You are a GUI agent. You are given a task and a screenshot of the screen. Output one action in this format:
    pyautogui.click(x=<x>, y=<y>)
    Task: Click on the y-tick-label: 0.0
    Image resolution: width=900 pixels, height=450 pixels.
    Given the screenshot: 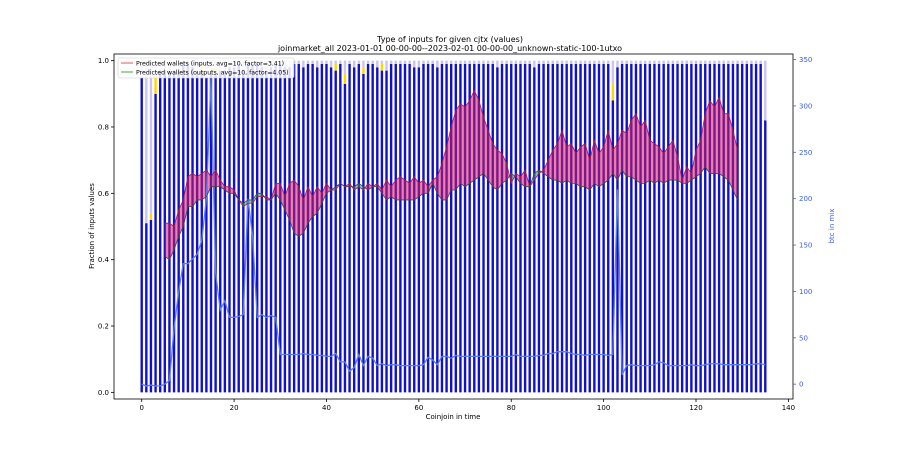 What is the action you would take?
    pyautogui.click(x=103, y=393)
    